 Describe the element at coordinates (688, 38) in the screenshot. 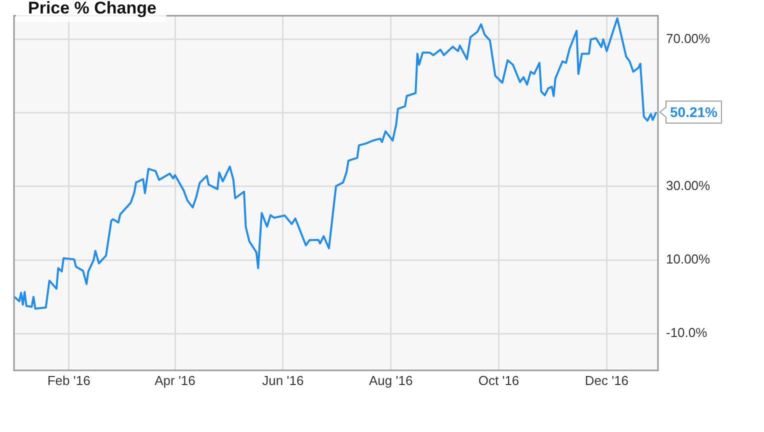

I see `y-tick-label: 70.00%` at that location.